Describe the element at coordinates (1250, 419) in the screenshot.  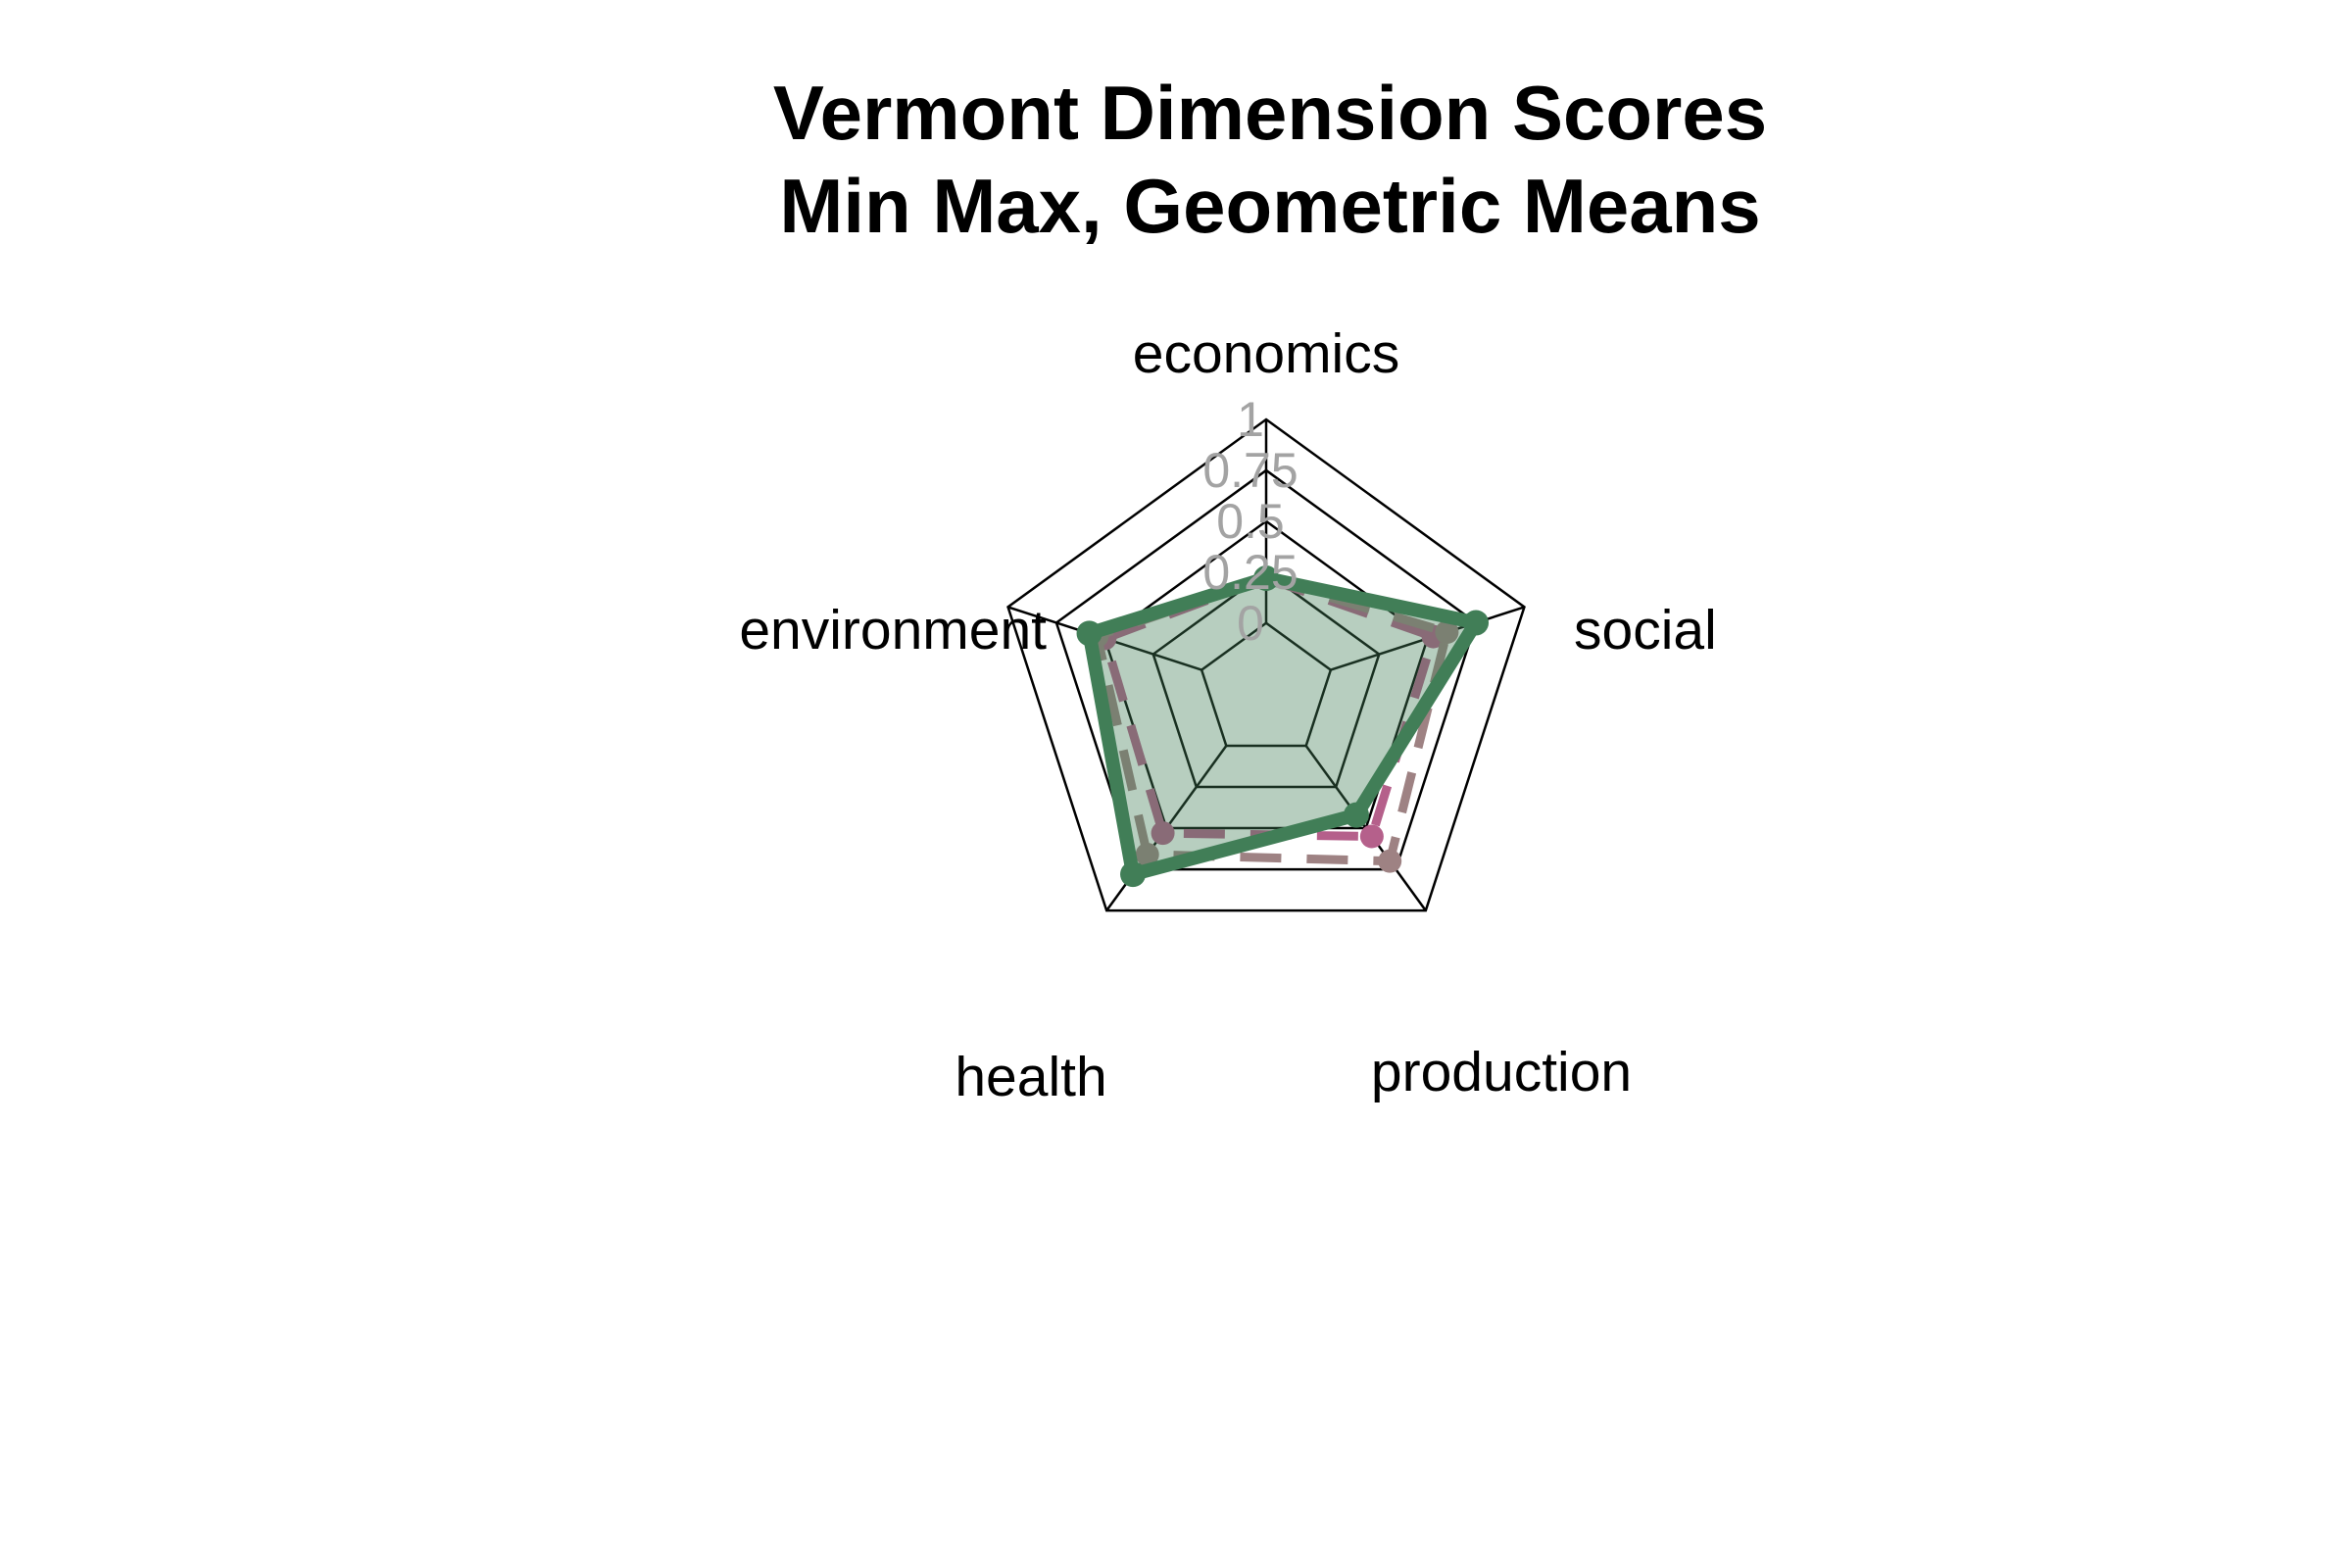
I see `ring-label-0: 1` at that location.